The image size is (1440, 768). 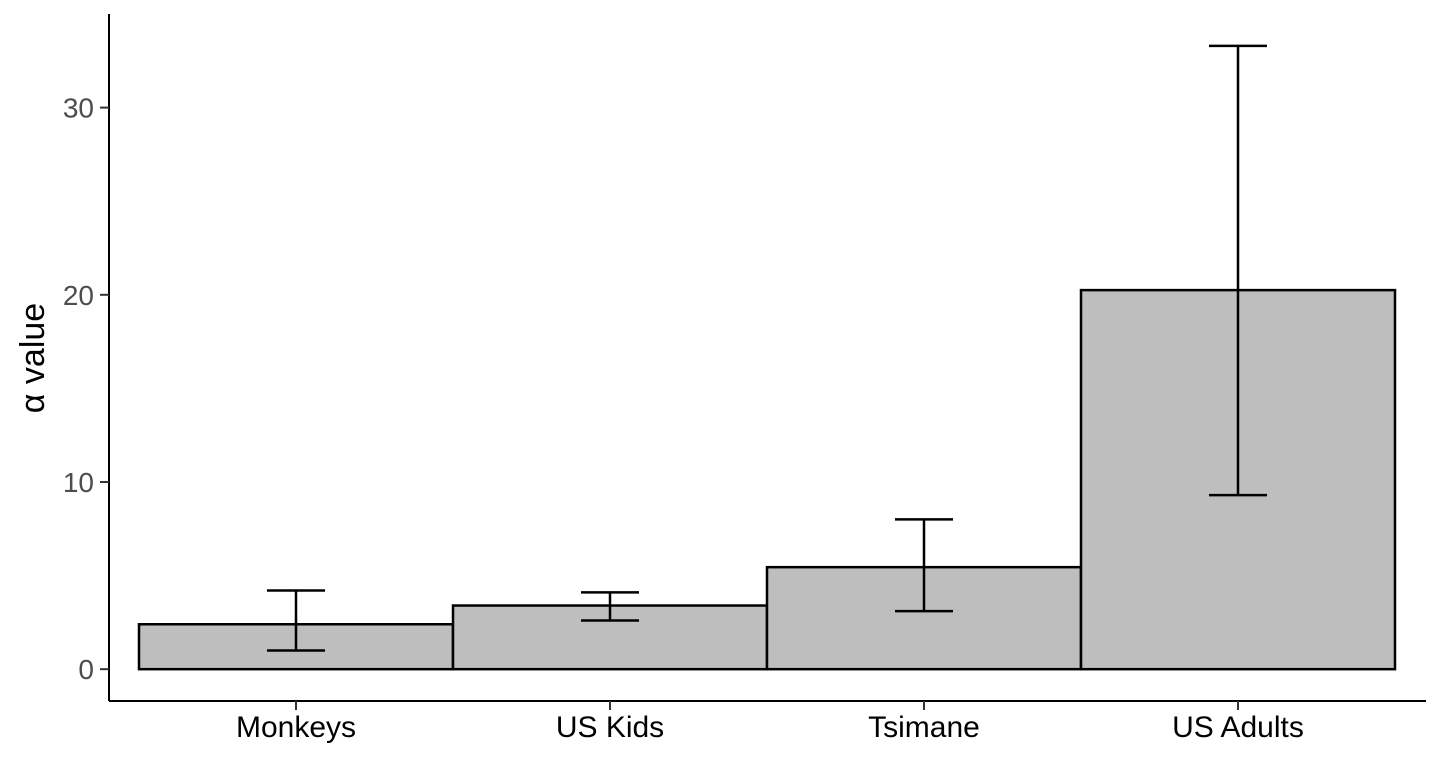 What do you see at coordinates (610, 727) in the screenshot?
I see `x-tick-label: US Kids` at bounding box center [610, 727].